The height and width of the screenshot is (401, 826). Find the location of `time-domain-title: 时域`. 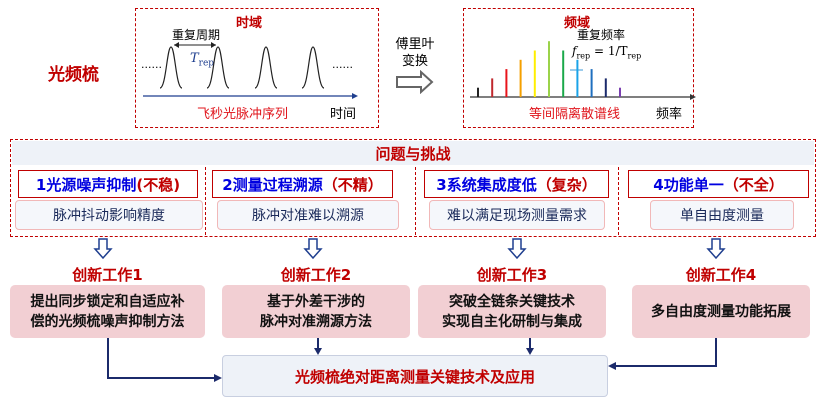

time-domain-title: 时域 is located at coordinates (249, 23).